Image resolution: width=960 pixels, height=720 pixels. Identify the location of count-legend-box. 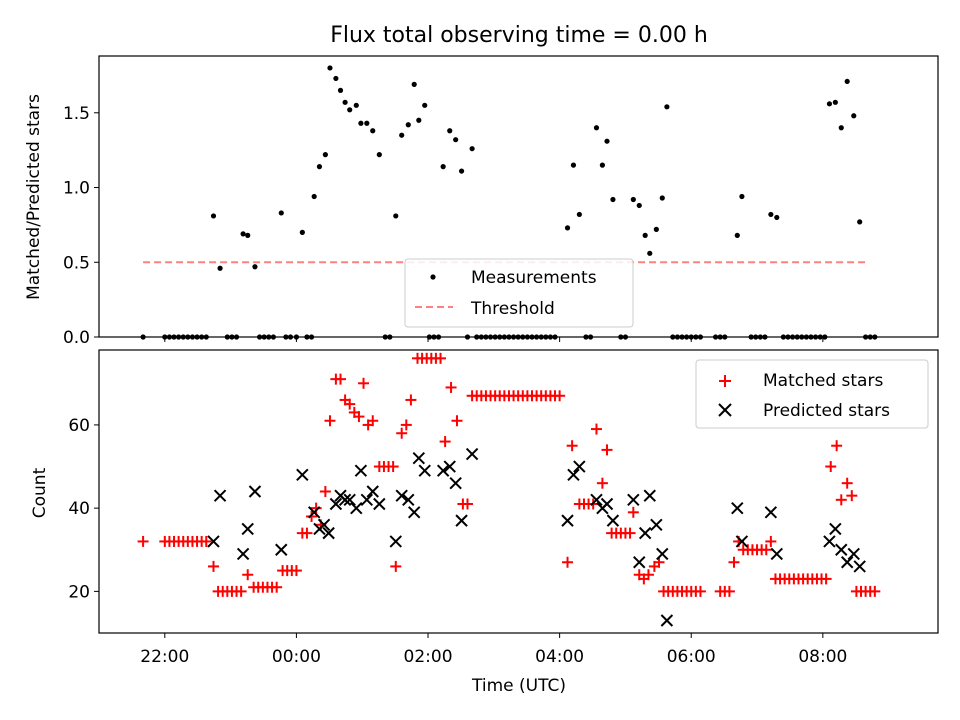
(812, 394).